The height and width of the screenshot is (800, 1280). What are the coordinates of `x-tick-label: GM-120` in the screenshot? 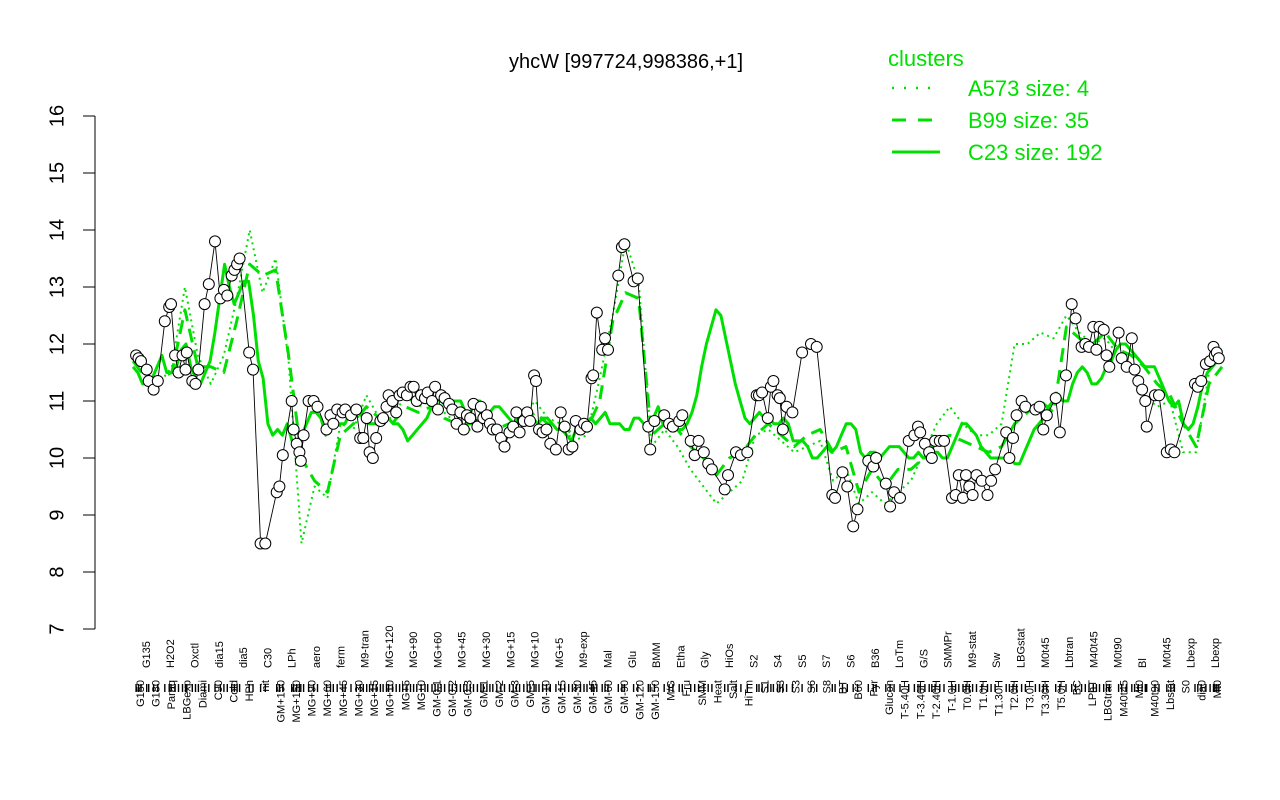 It's located at (640, 700).